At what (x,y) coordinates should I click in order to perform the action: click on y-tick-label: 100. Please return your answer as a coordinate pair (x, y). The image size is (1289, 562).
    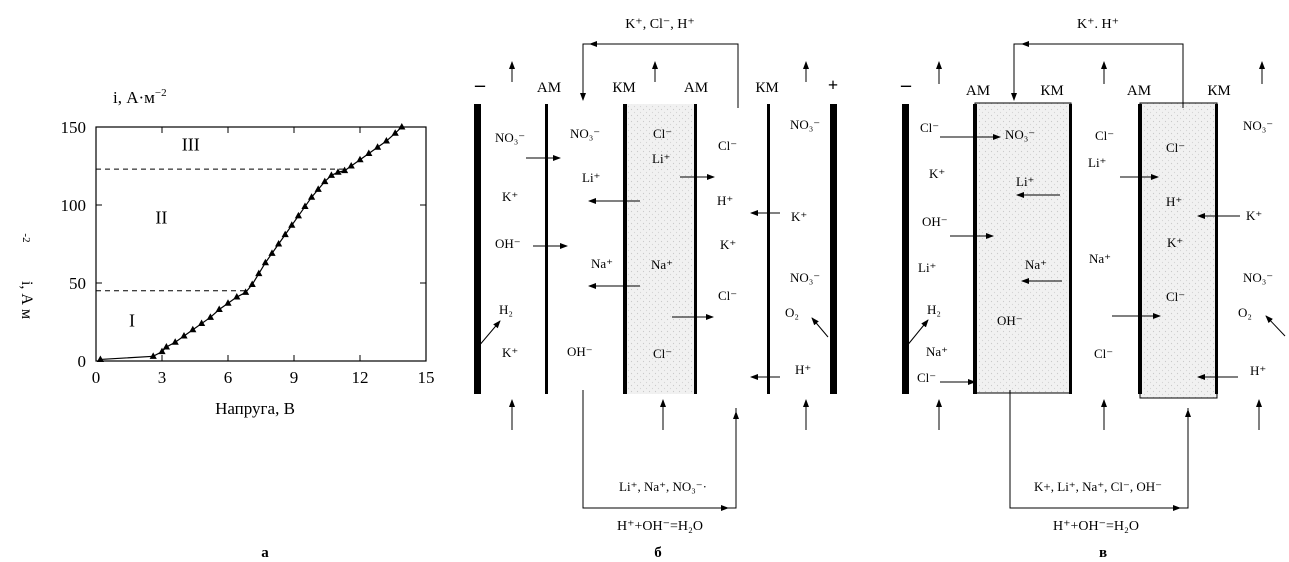
    Looking at the image, I should click on (74, 205).